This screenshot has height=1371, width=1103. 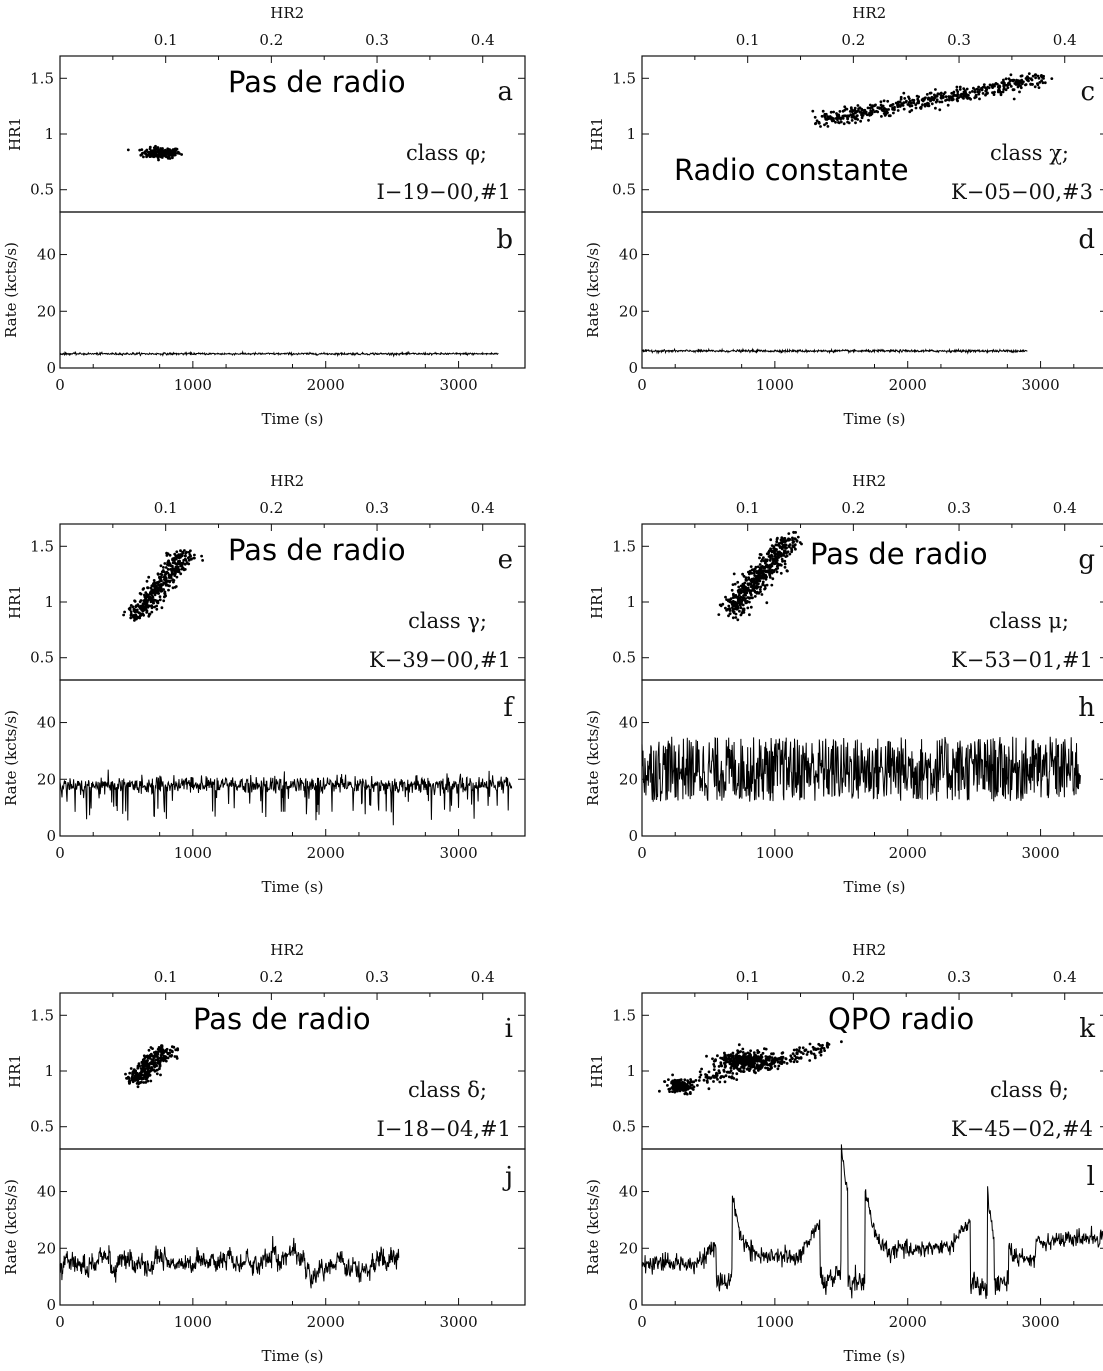 I want to click on rate-tick-label: 20, so click(x=46, y=311).